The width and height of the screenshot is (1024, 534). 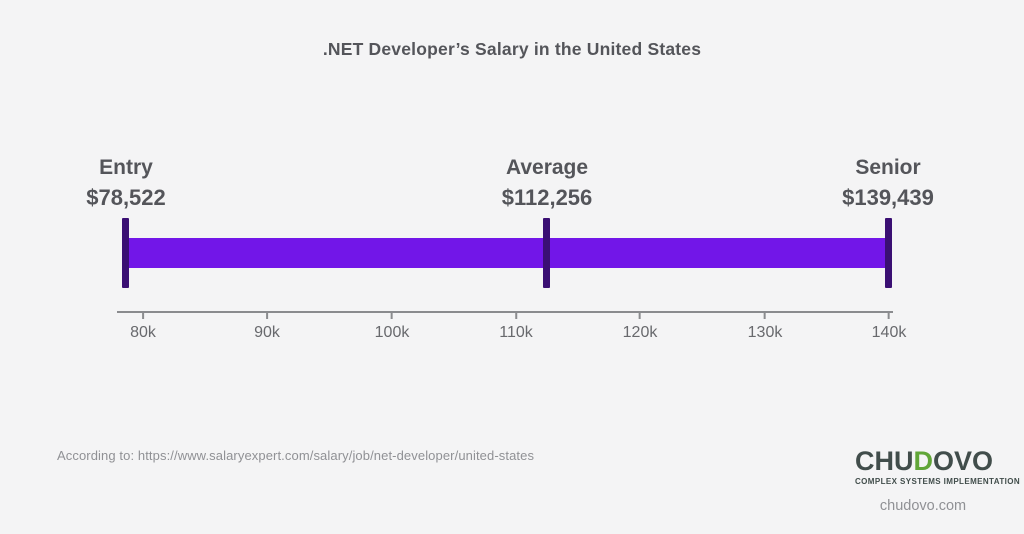 I want to click on logo-text-accent-d: D, so click(x=923, y=461).